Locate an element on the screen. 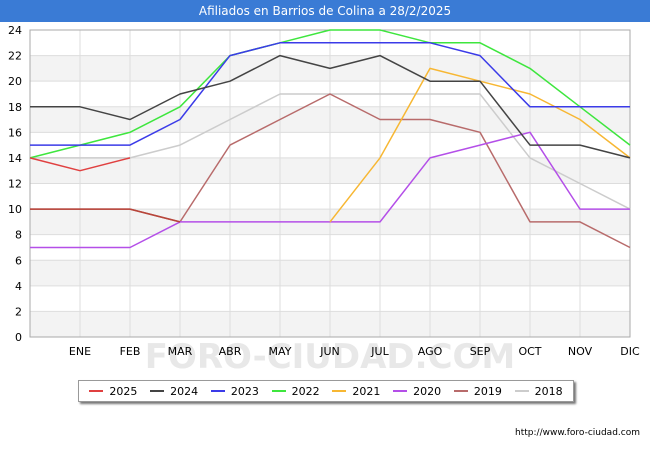 The image size is (650, 450). legend-item-2019: 2019 is located at coordinates (477, 391).